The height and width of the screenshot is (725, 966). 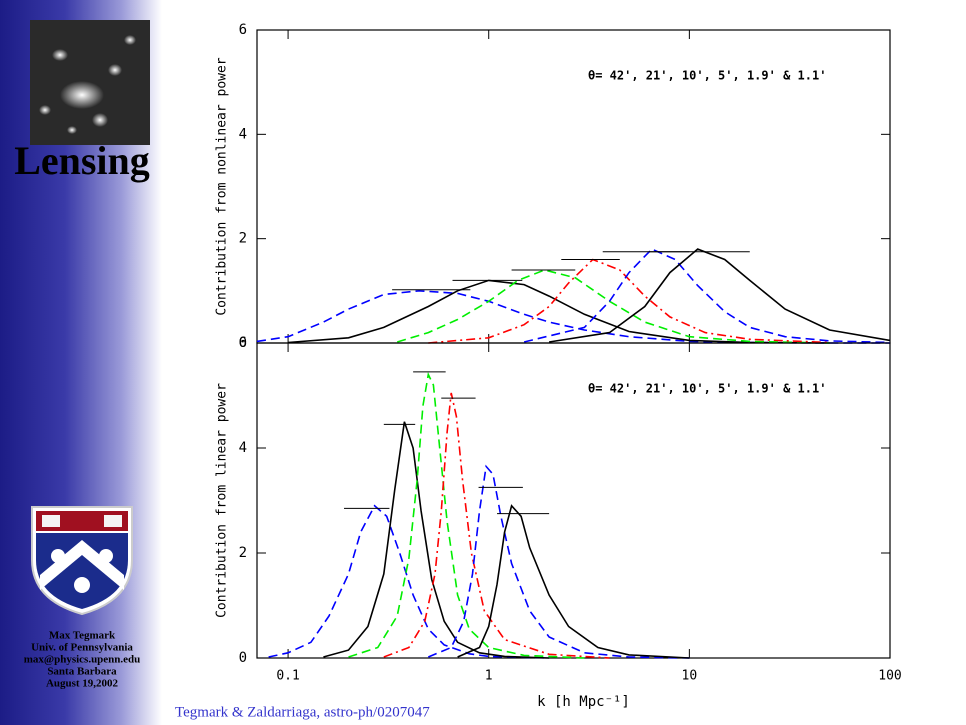 I want to click on slide-title: Lensing, so click(x=82, y=160).